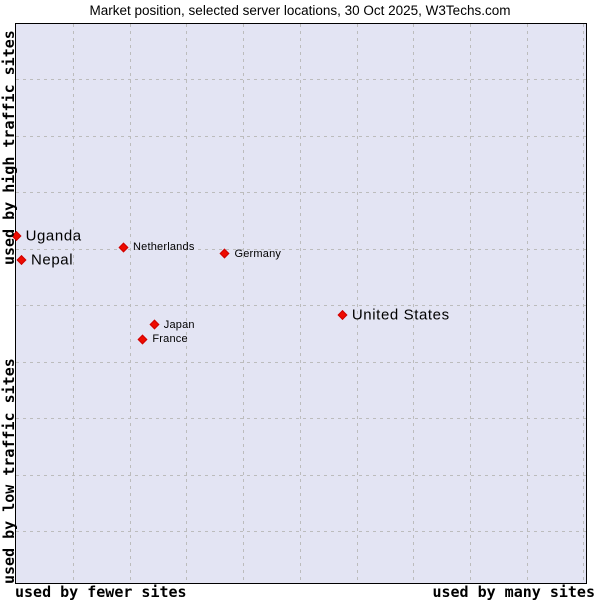 The width and height of the screenshot is (600, 600). Describe the element at coordinates (513, 591) in the screenshot. I see `x-axis-label-many-sites: used by many sites` at that location.